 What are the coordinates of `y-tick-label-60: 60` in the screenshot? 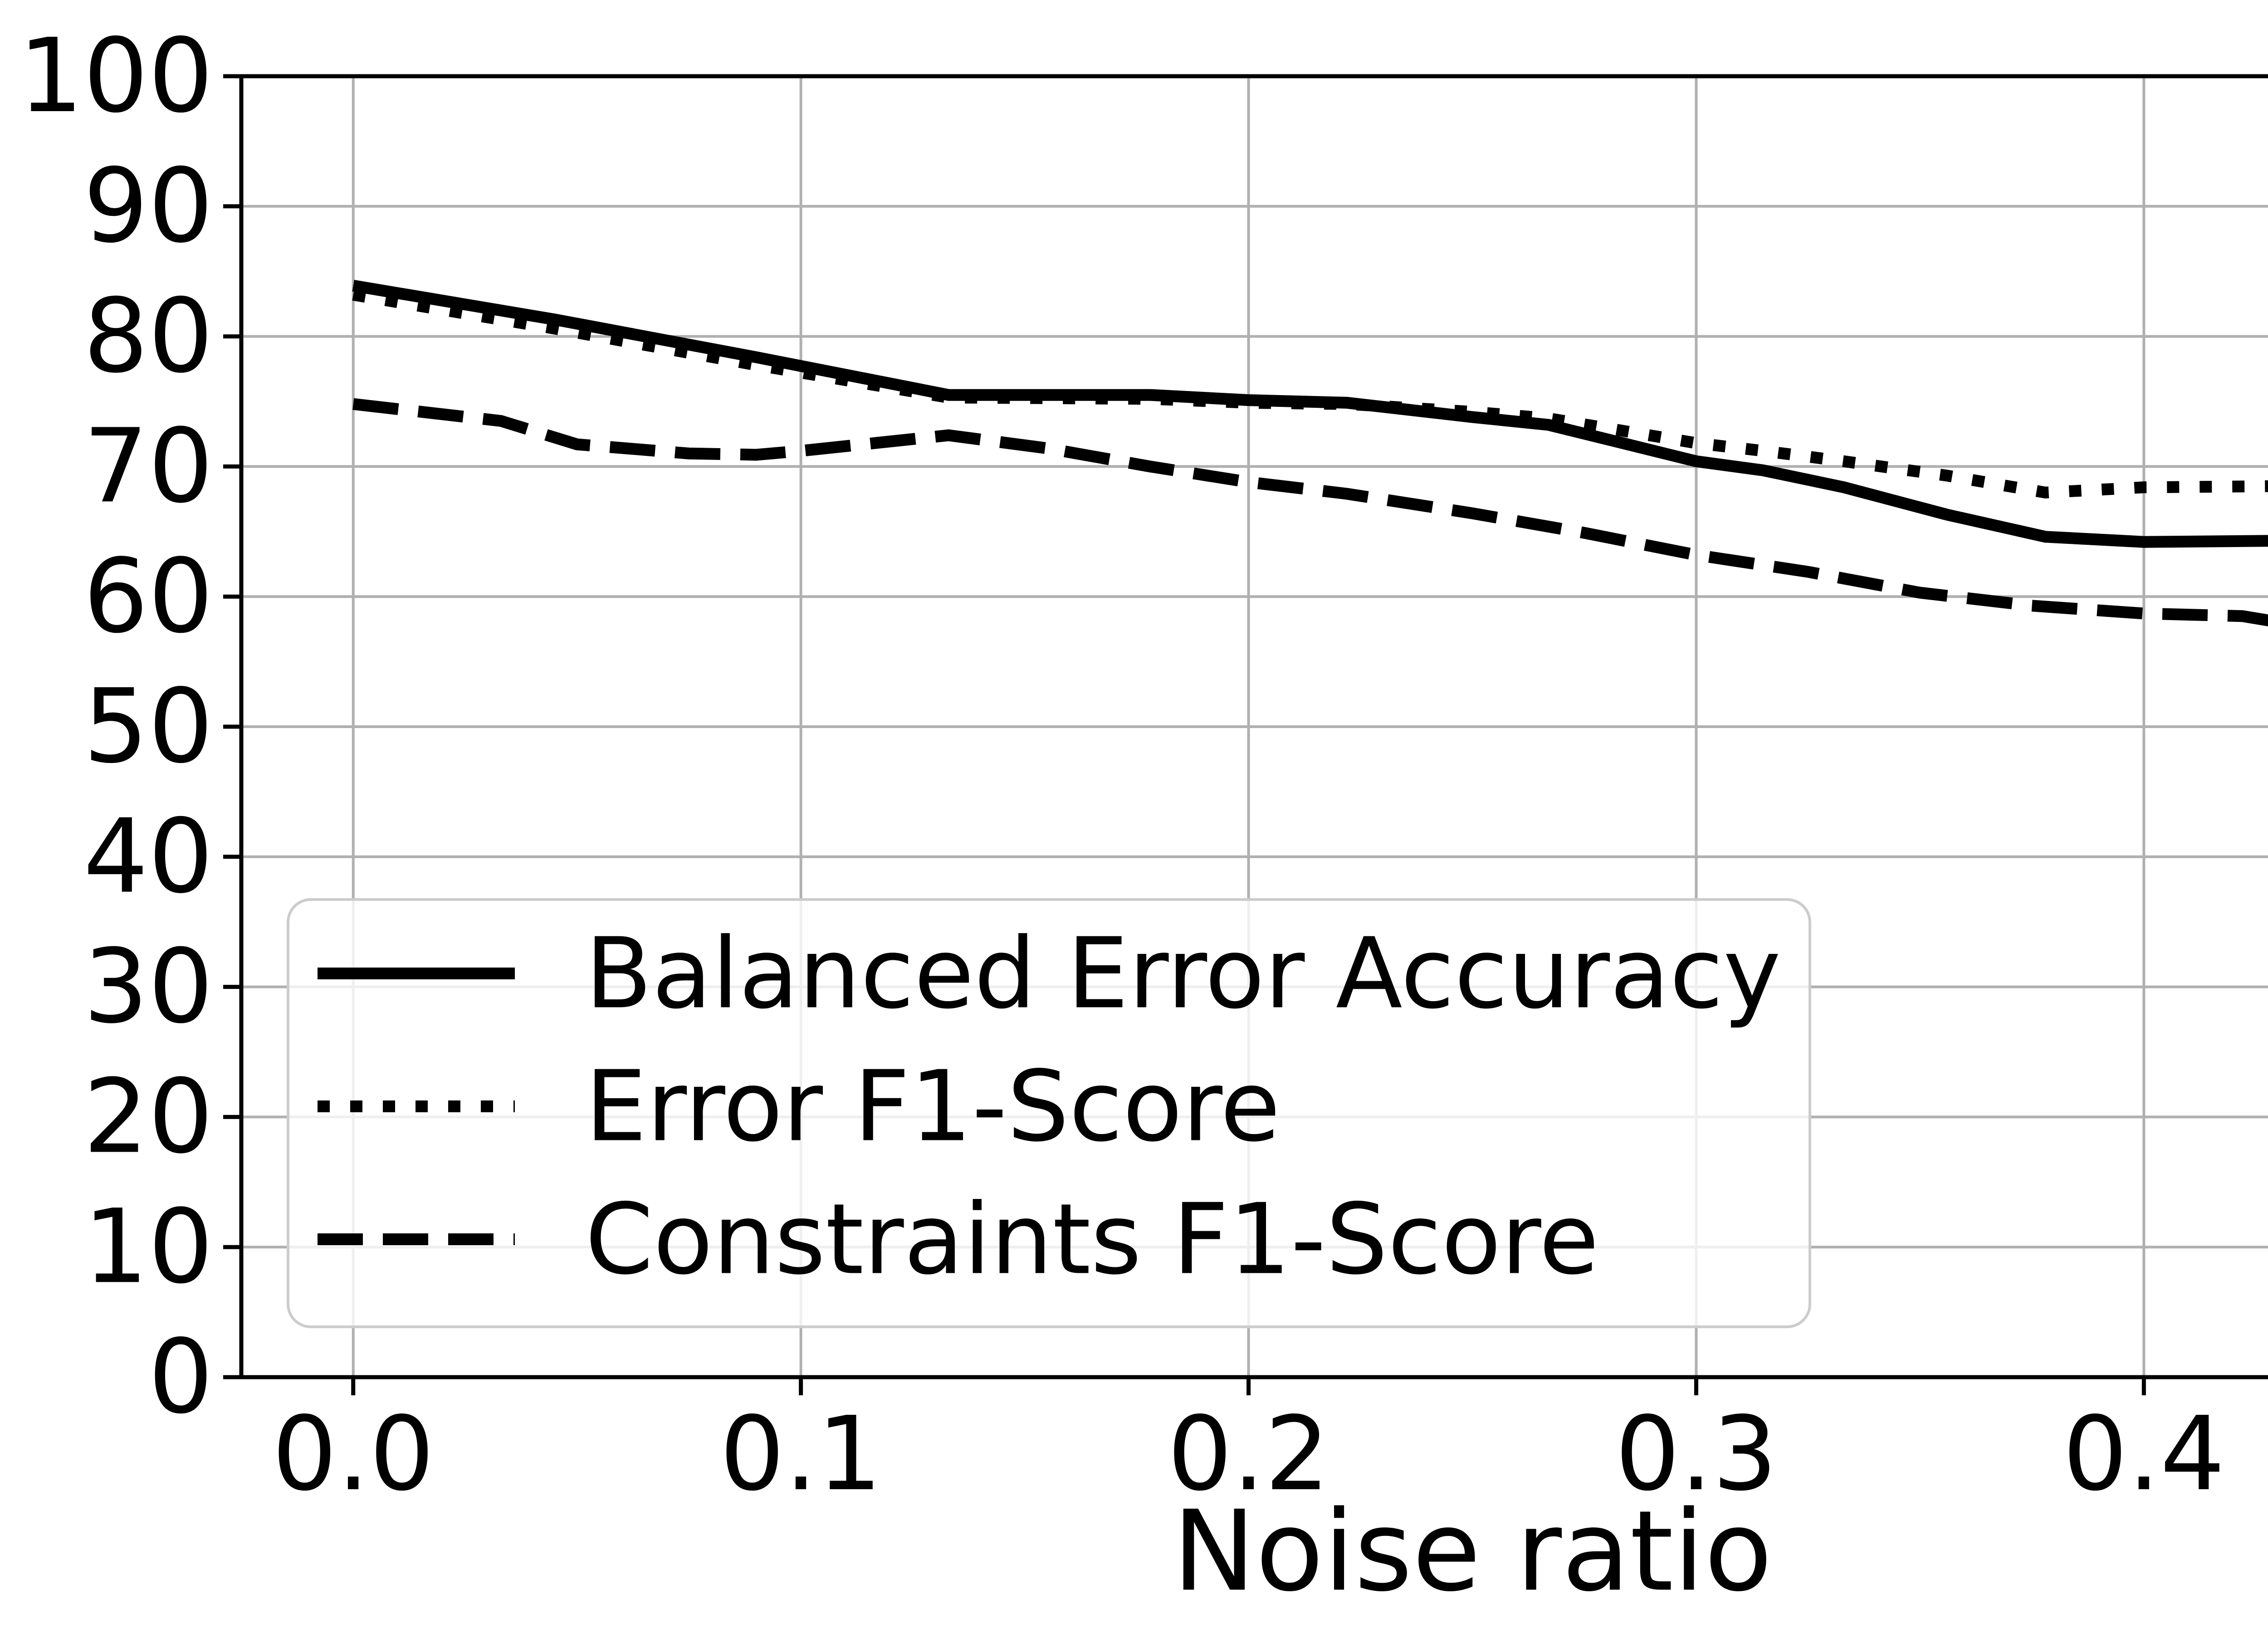 It's located at (148, 596).